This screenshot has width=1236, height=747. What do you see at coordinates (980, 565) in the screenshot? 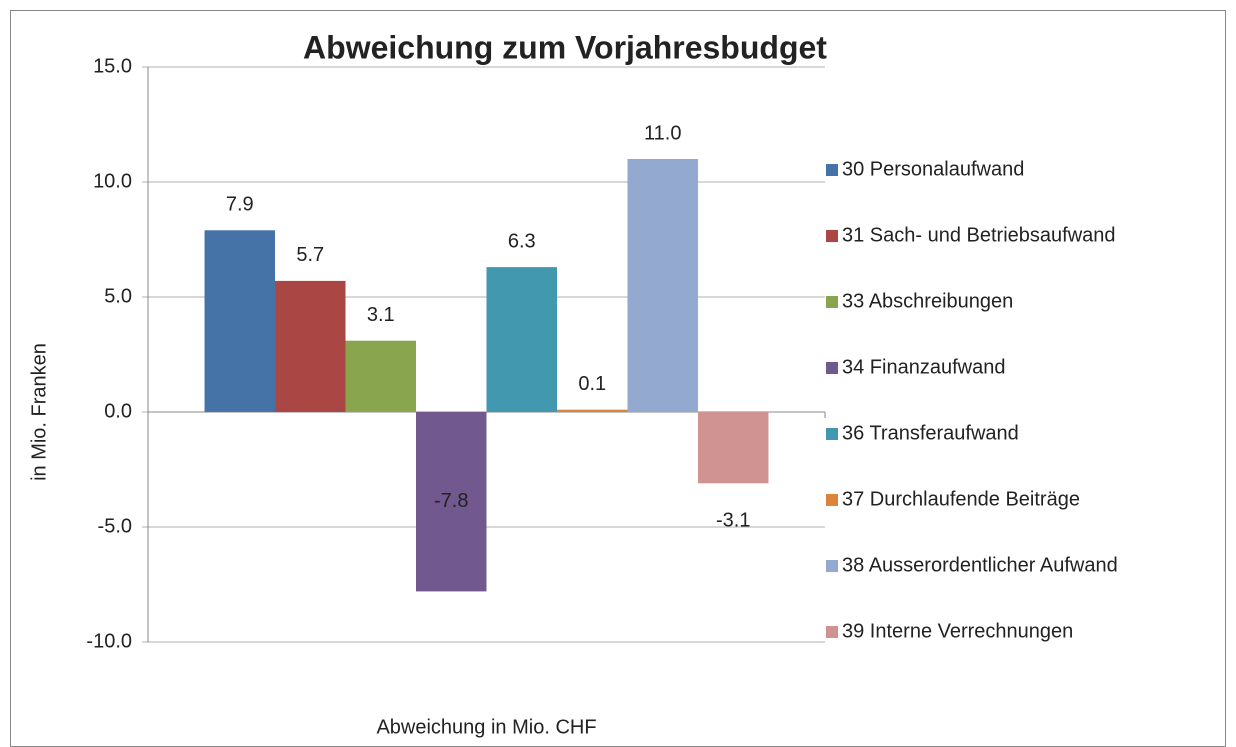
I see `legend-label: 38 Ausserordentlicher Aufwand` at bounding box center [980, 565].